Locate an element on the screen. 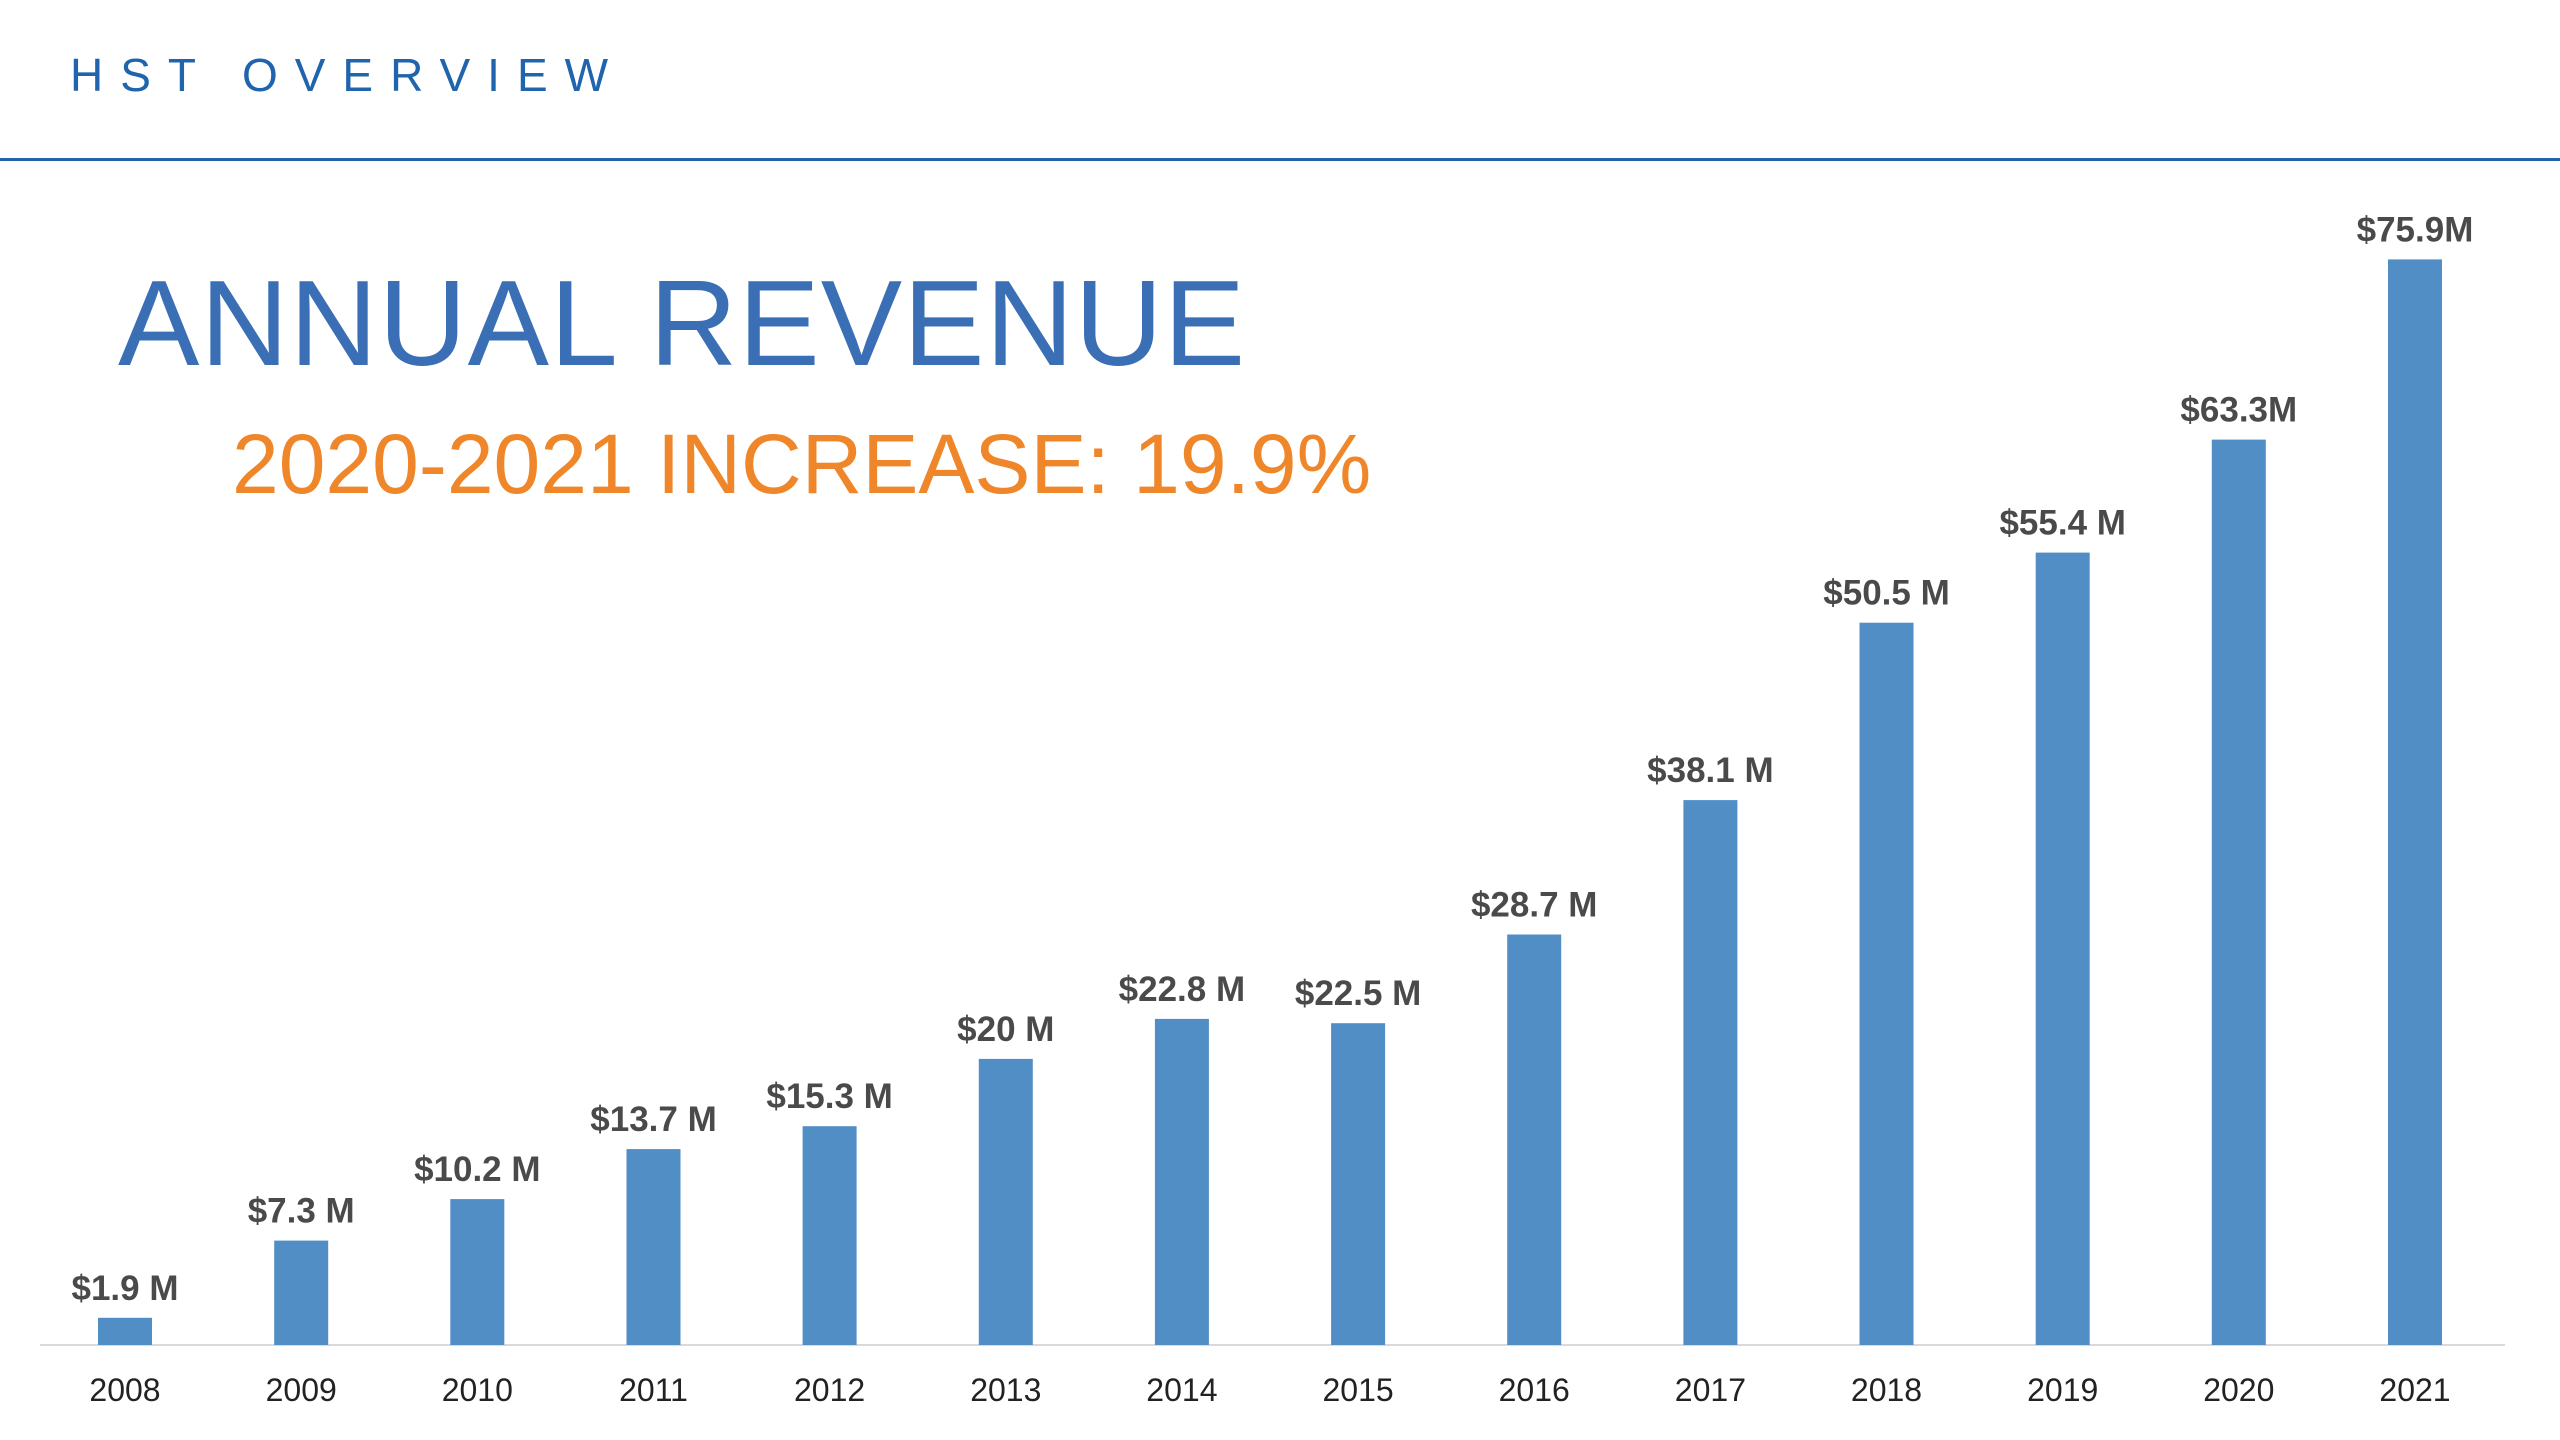 The image size is (2560, 1440). chart-subtitle: 2020-2021 INCREASE: 19.9% is located at coordinates (802, 464).